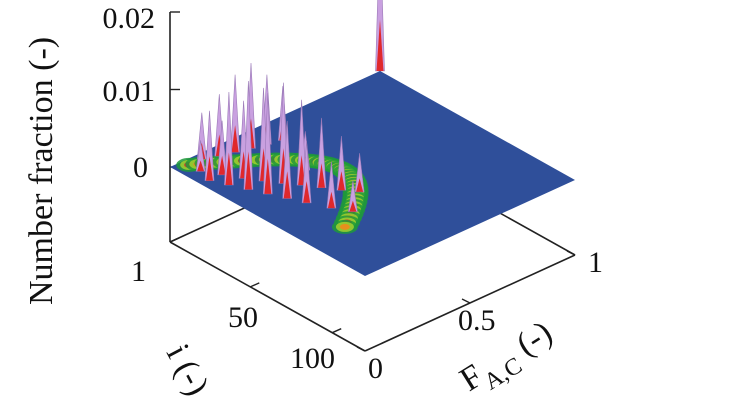 Image resolution: width=750 pixels, height=400 pixels. Describe the element at coordinates (140, 167) in the screenshot. I see `z-tick-label: 0` at that location.